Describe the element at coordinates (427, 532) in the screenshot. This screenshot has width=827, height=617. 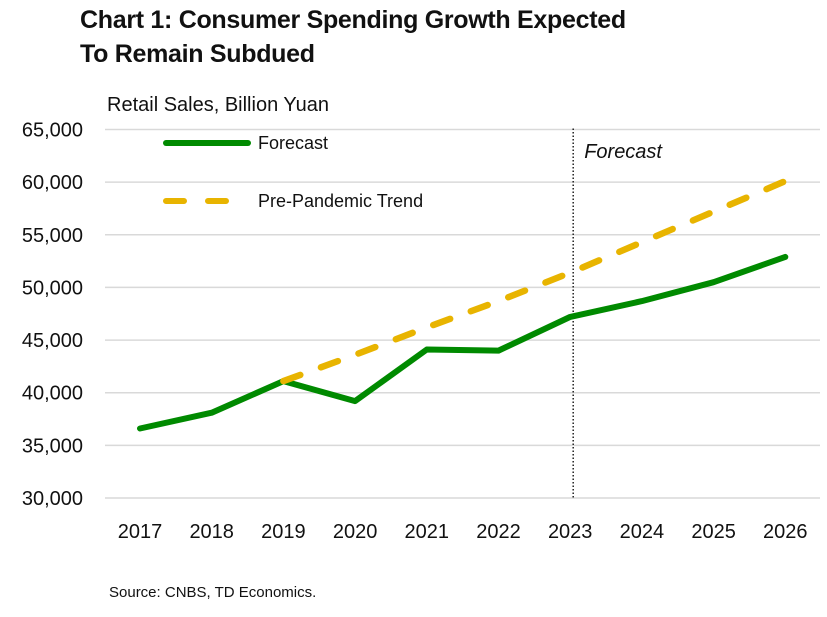
I see `x-tick-label: 2021` at that location.